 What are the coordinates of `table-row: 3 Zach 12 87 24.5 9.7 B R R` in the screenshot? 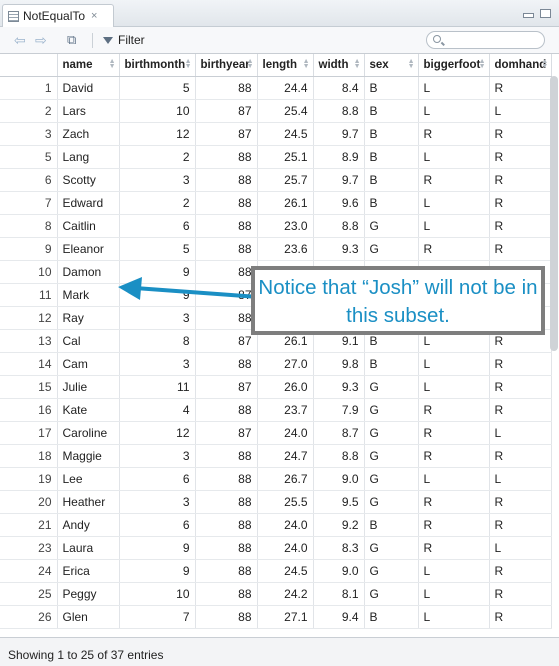 It's located at (276, 134).